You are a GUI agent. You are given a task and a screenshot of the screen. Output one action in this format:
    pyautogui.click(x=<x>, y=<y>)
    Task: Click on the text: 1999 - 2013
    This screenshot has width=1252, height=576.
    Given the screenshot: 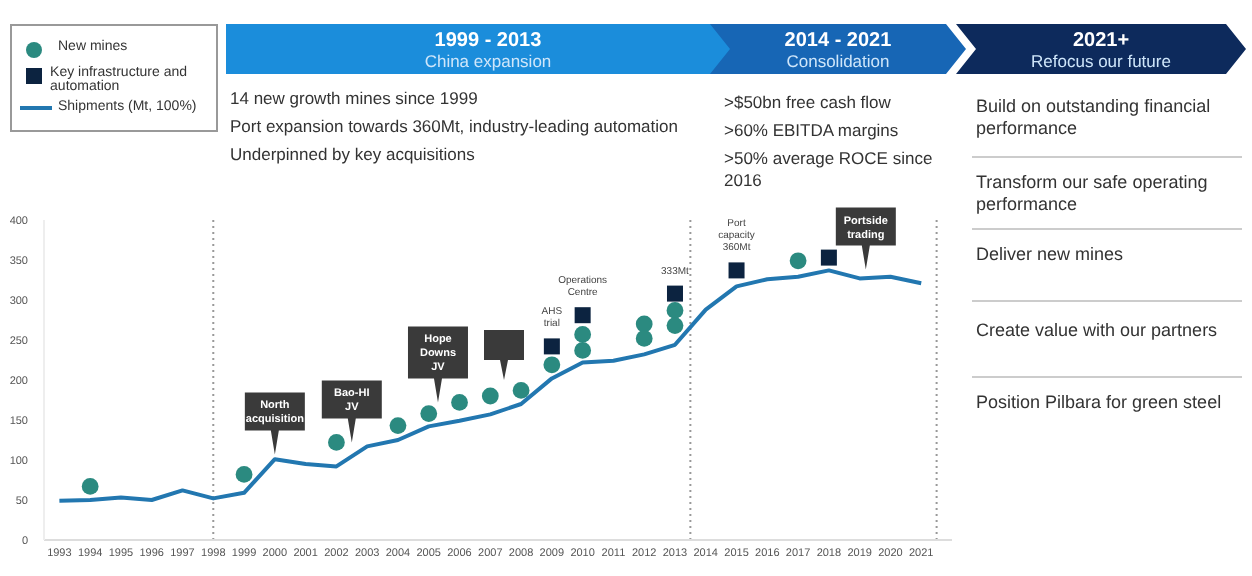 What is the action you would take?
    pyautogui.click(x=488, y=41)
    